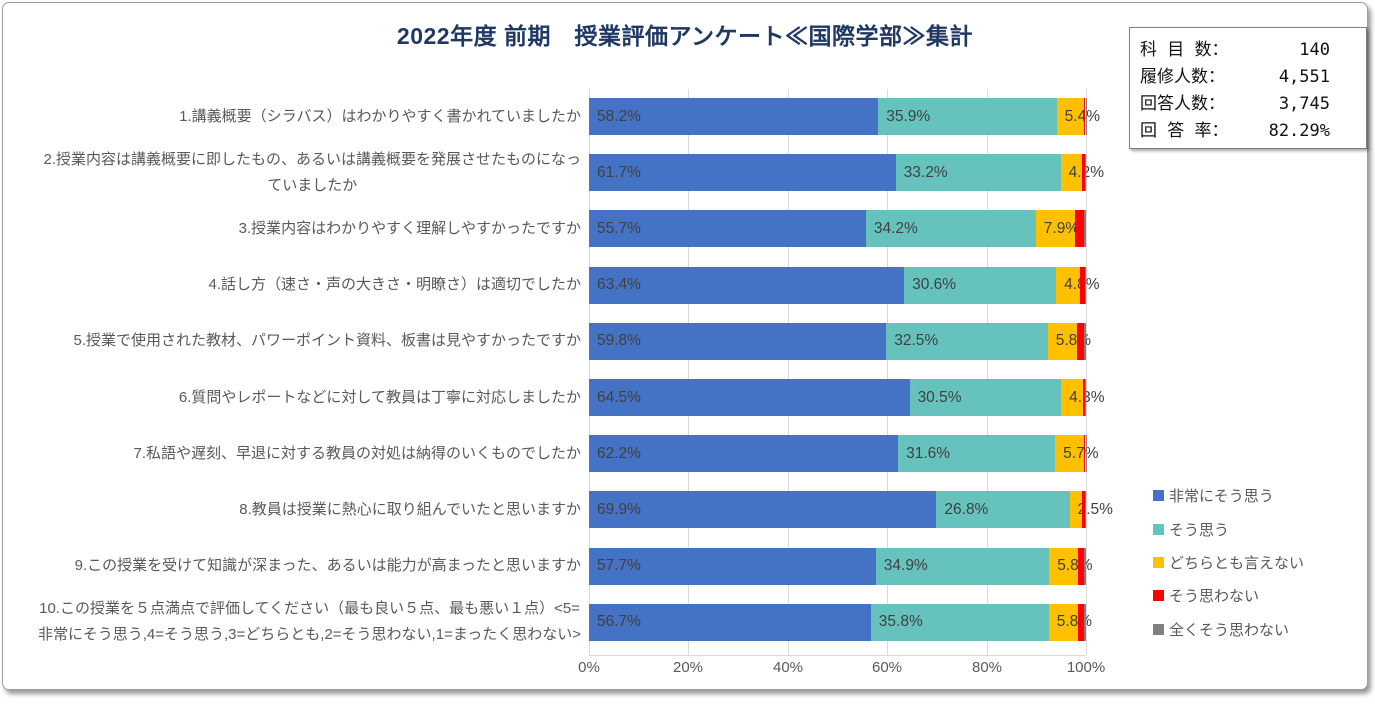  Describe the element at coordinates (1061, 228) in the screenshot. I see `data-label: 7.9%` at that location.